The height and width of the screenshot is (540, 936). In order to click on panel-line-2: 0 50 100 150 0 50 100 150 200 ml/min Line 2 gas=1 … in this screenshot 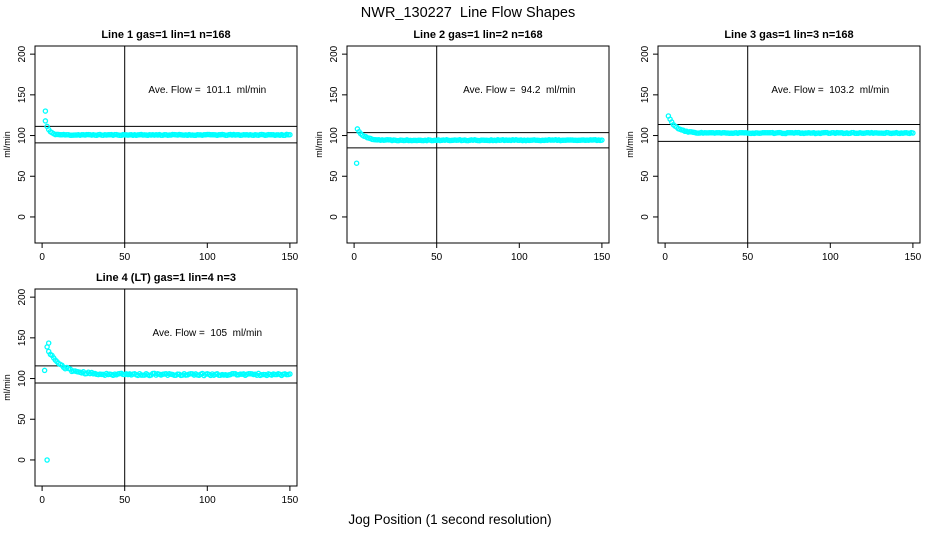, I will do `click(462, 146)`.